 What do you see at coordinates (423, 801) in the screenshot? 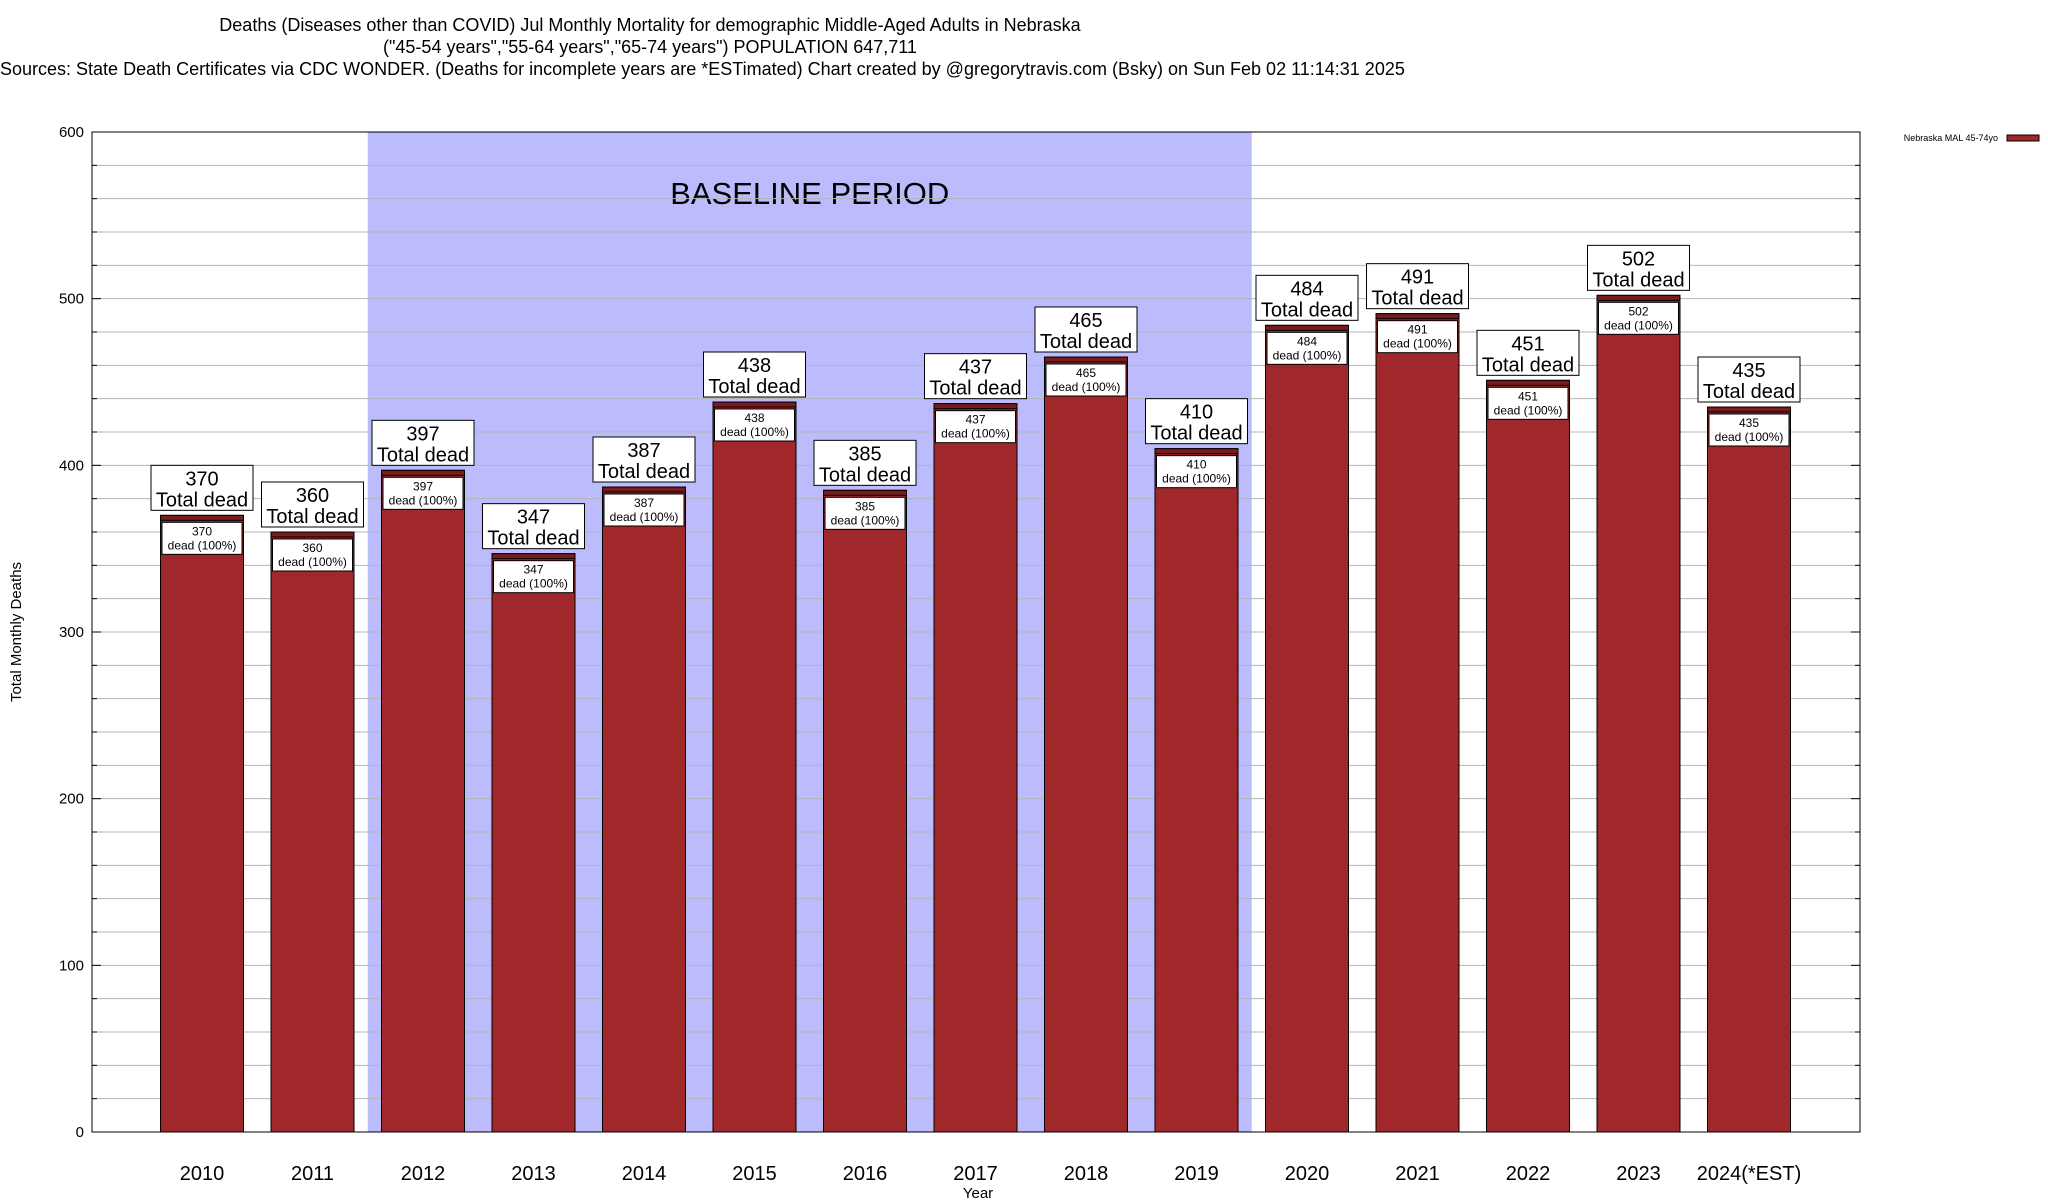
I see `bar-2012` at bounding box center [423, 801].